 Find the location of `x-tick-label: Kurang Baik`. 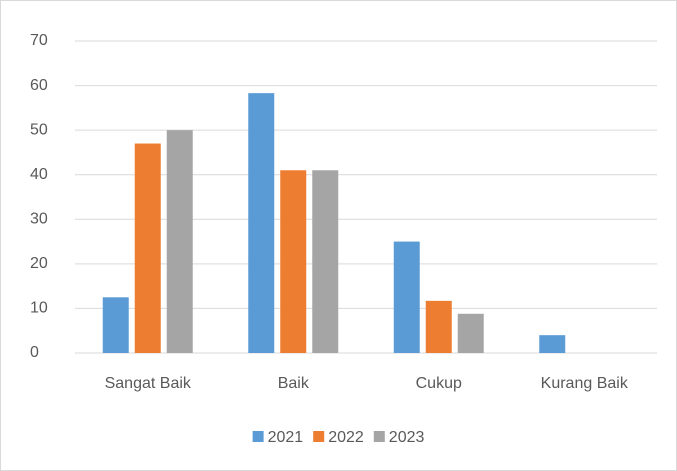

x-tick-label: Kurang Baik is located at coordinates (585, 383).